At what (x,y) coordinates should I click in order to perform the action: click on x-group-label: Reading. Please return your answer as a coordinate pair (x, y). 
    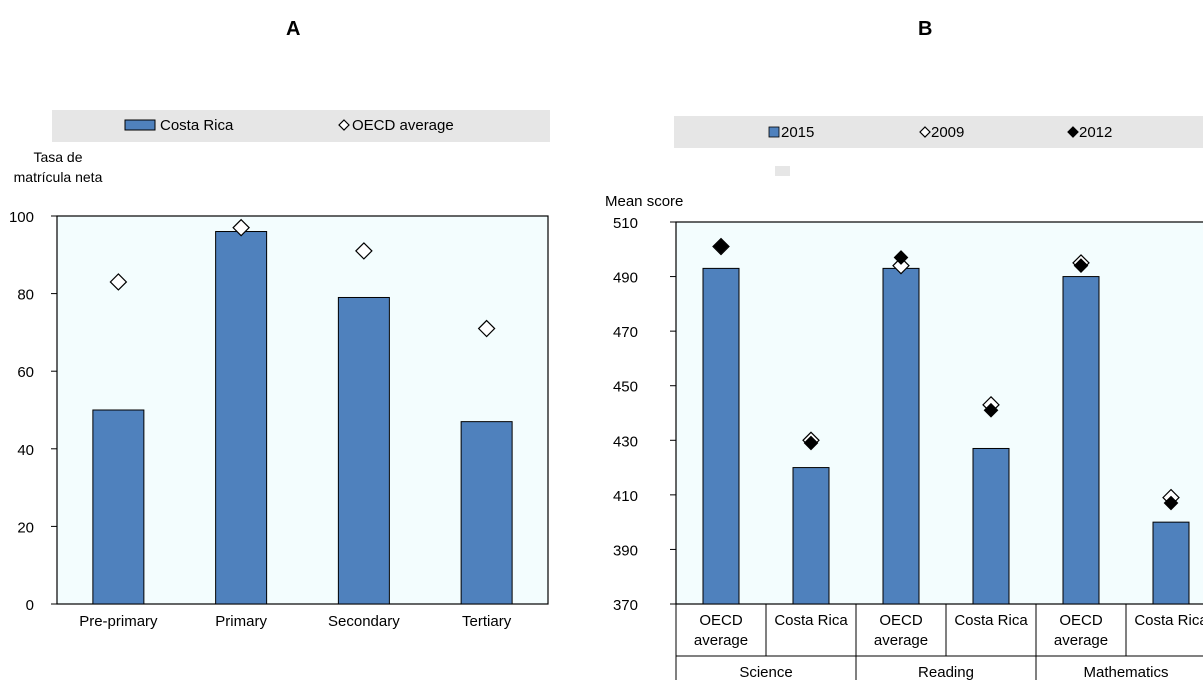
    Looking at the image, I should click on (946, 672).